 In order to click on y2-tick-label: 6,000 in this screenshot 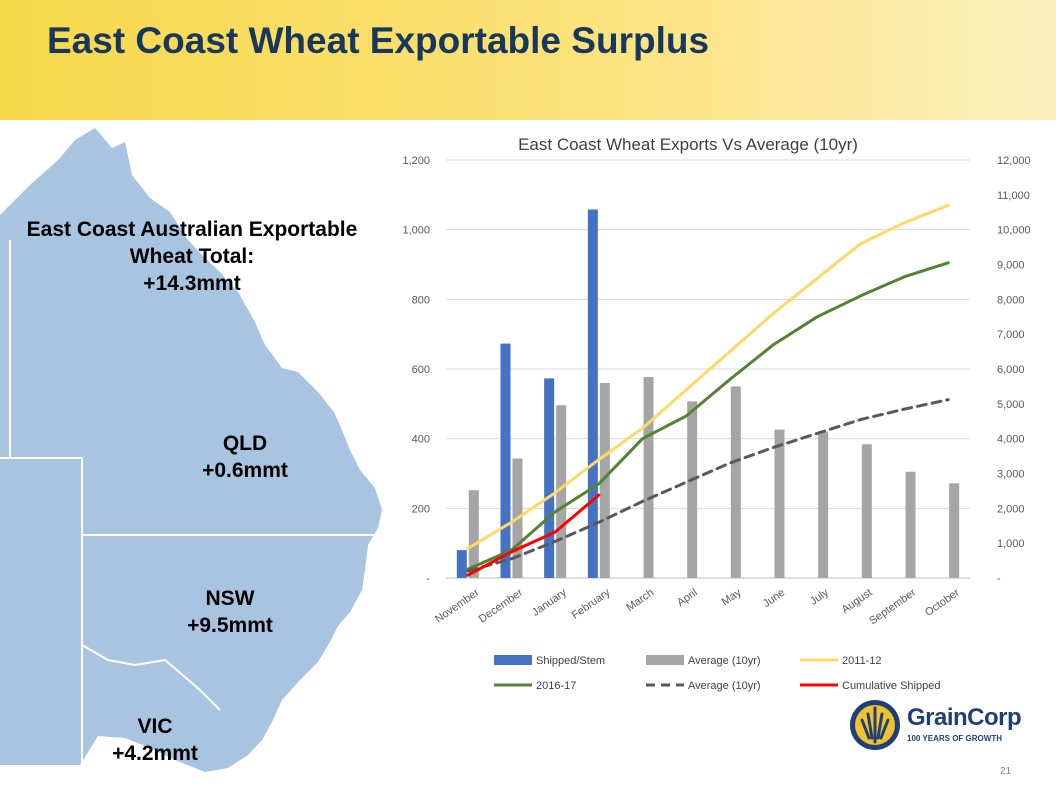, I will do `click(1011, 370)`.